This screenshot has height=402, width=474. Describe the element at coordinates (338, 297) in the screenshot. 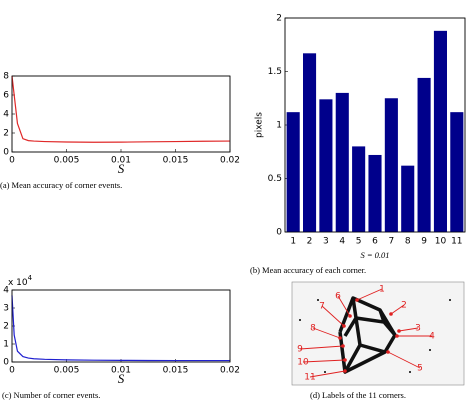

I see `corner-label: 6` at that location.